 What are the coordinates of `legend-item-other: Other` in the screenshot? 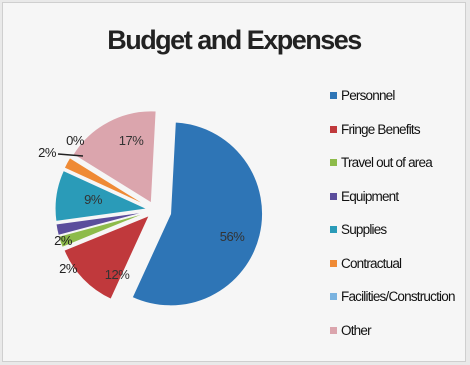 It's located at (351, 330).